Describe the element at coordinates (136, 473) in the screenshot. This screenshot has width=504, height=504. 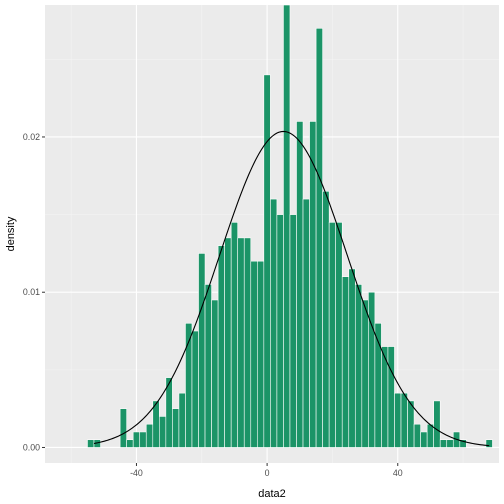
I see `x-tick-label: -40` at that location.